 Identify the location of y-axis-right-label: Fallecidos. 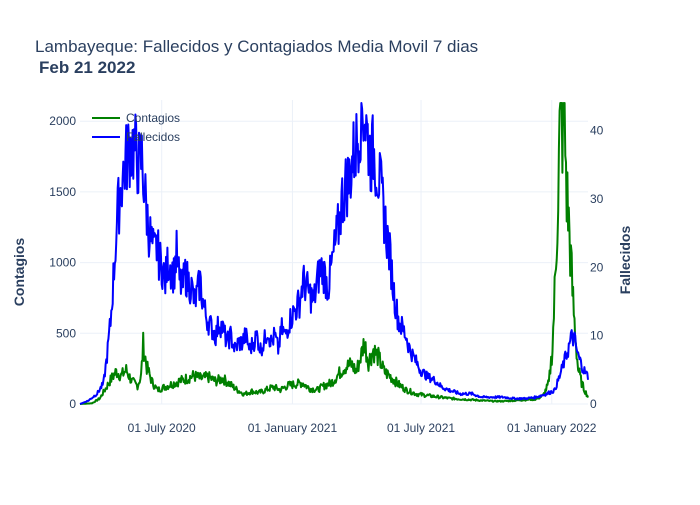
(625, 260).